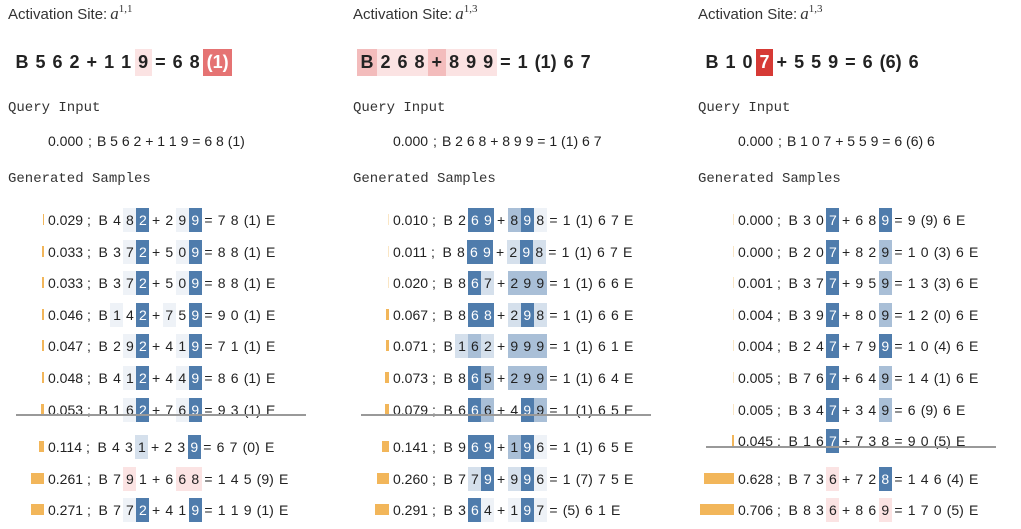 This screenshot has height=529, width=1021. Describe the element at coordinates (488, 62) in the screenshot. I see `header-token: 9` at that location.